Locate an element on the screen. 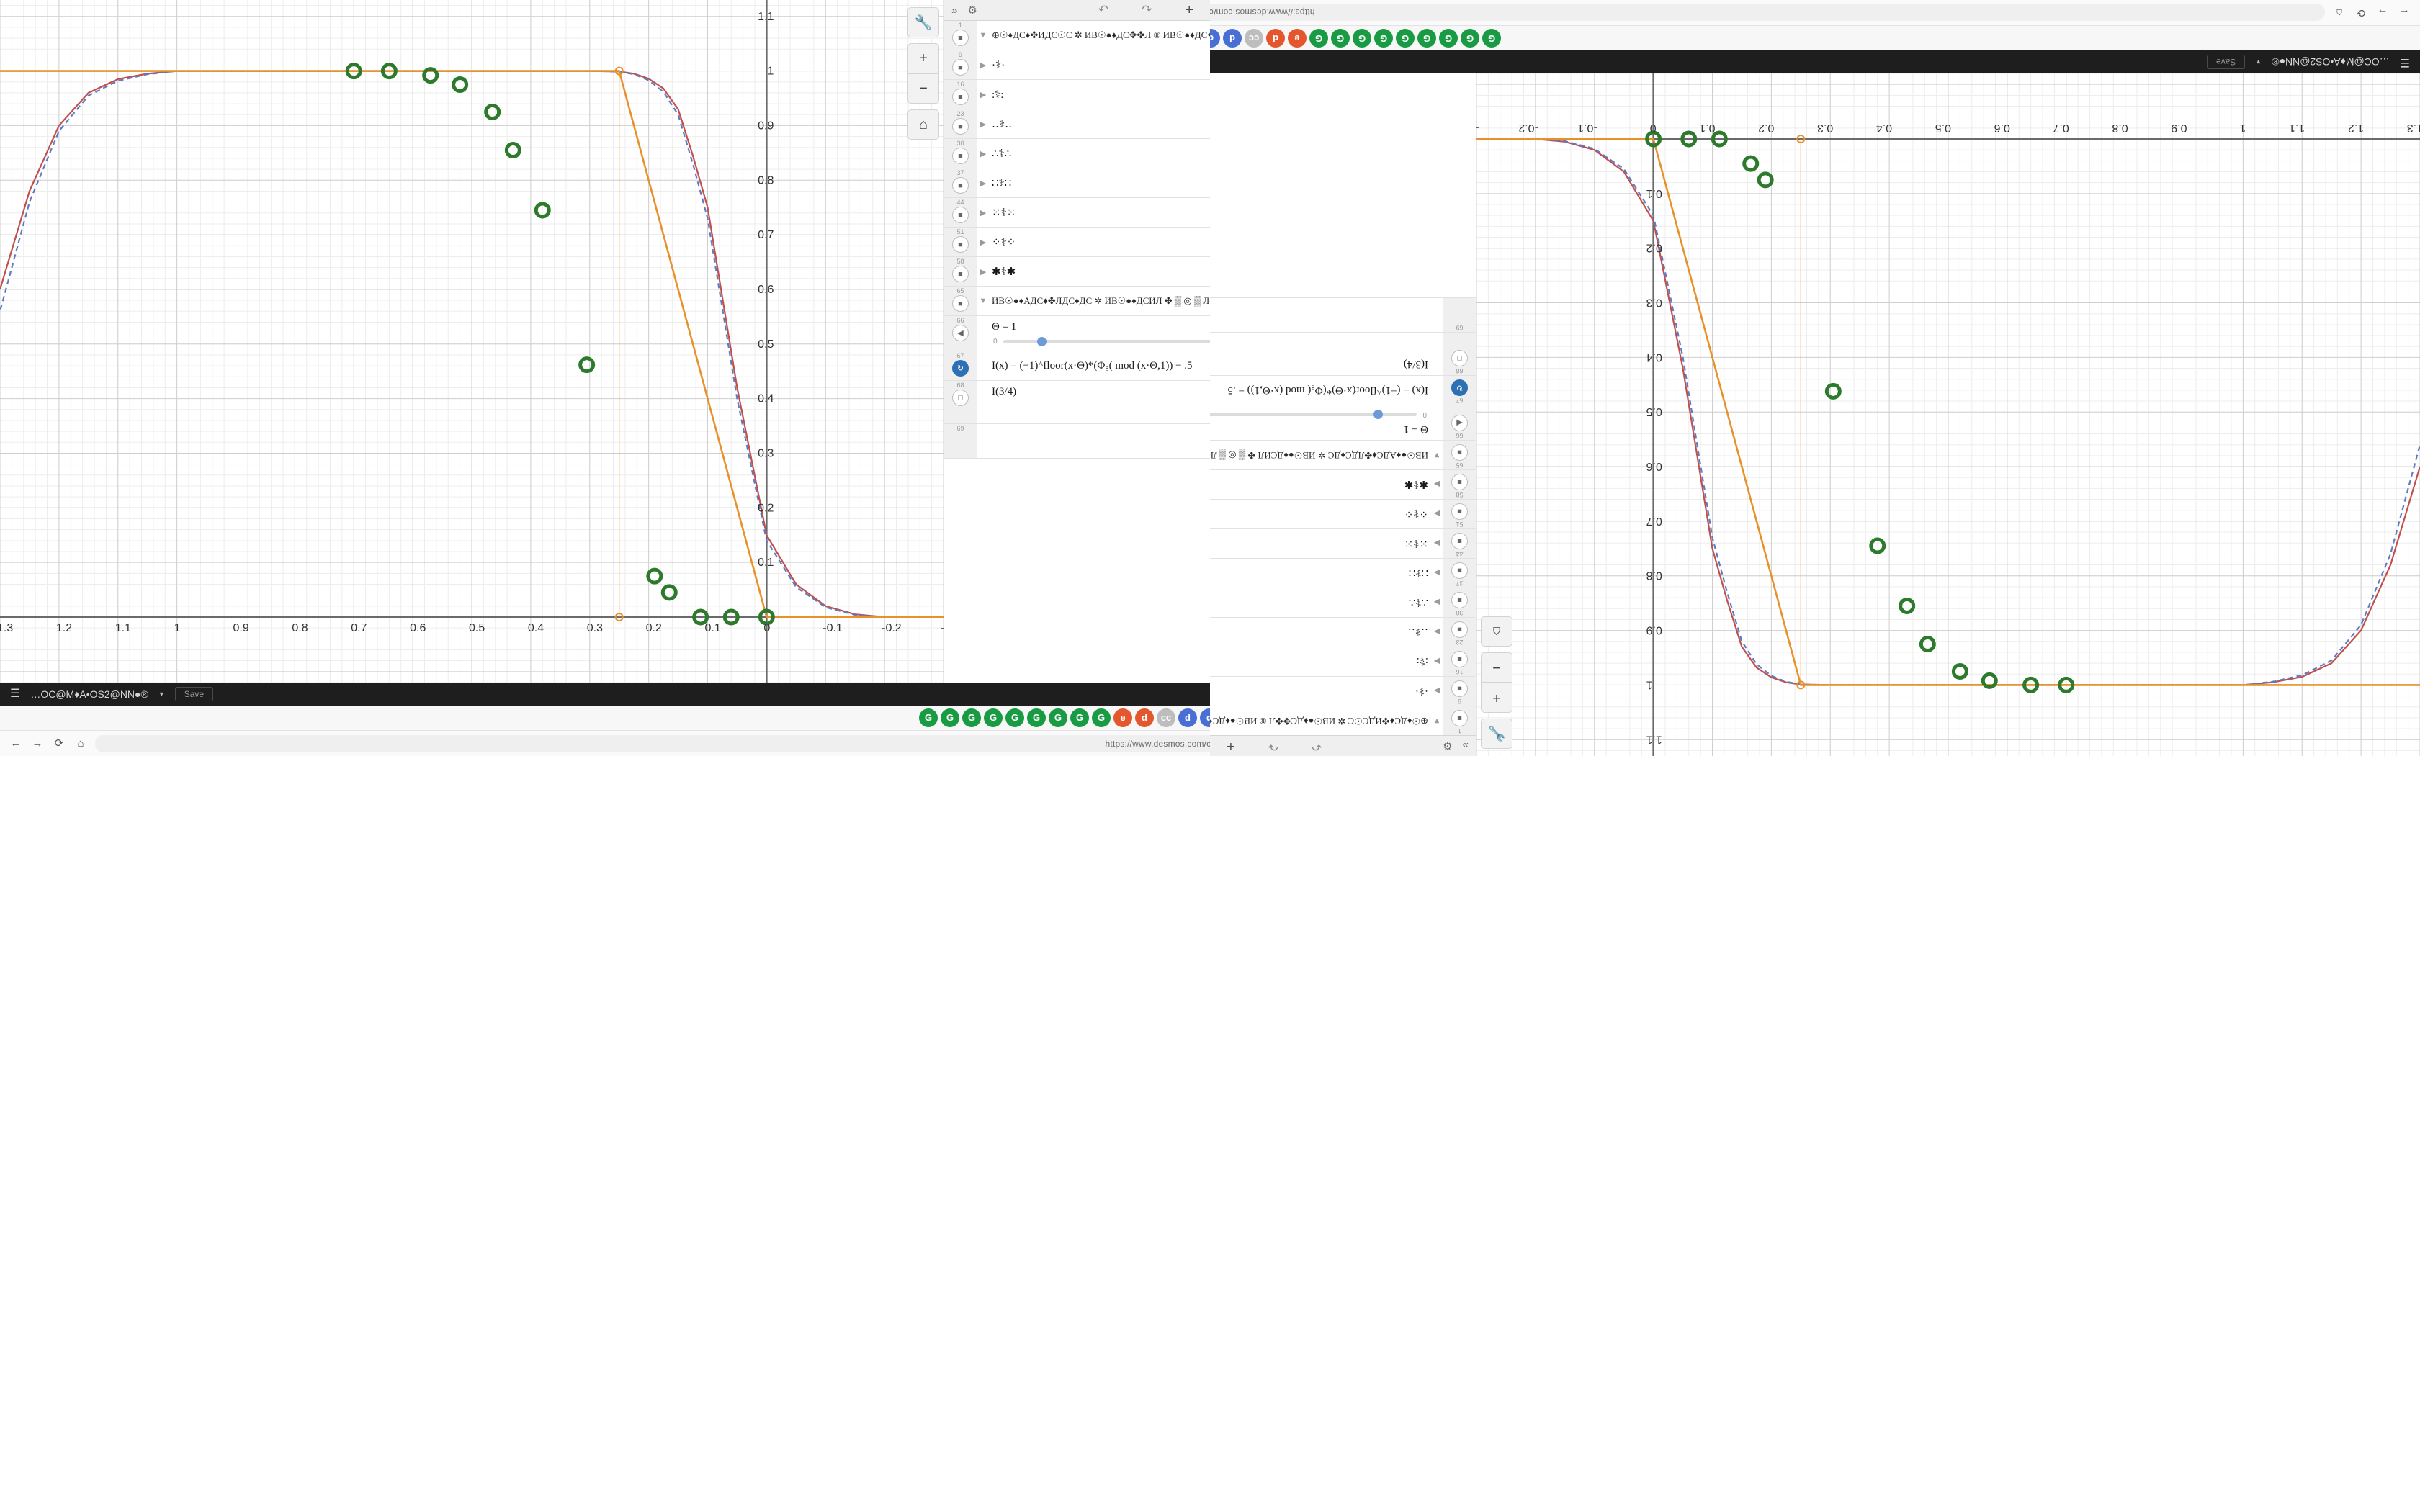 The width and height of the screenshot is (2420, 1512). expression-content: ‥⚕‥ is located at coordinates (1417, 632).